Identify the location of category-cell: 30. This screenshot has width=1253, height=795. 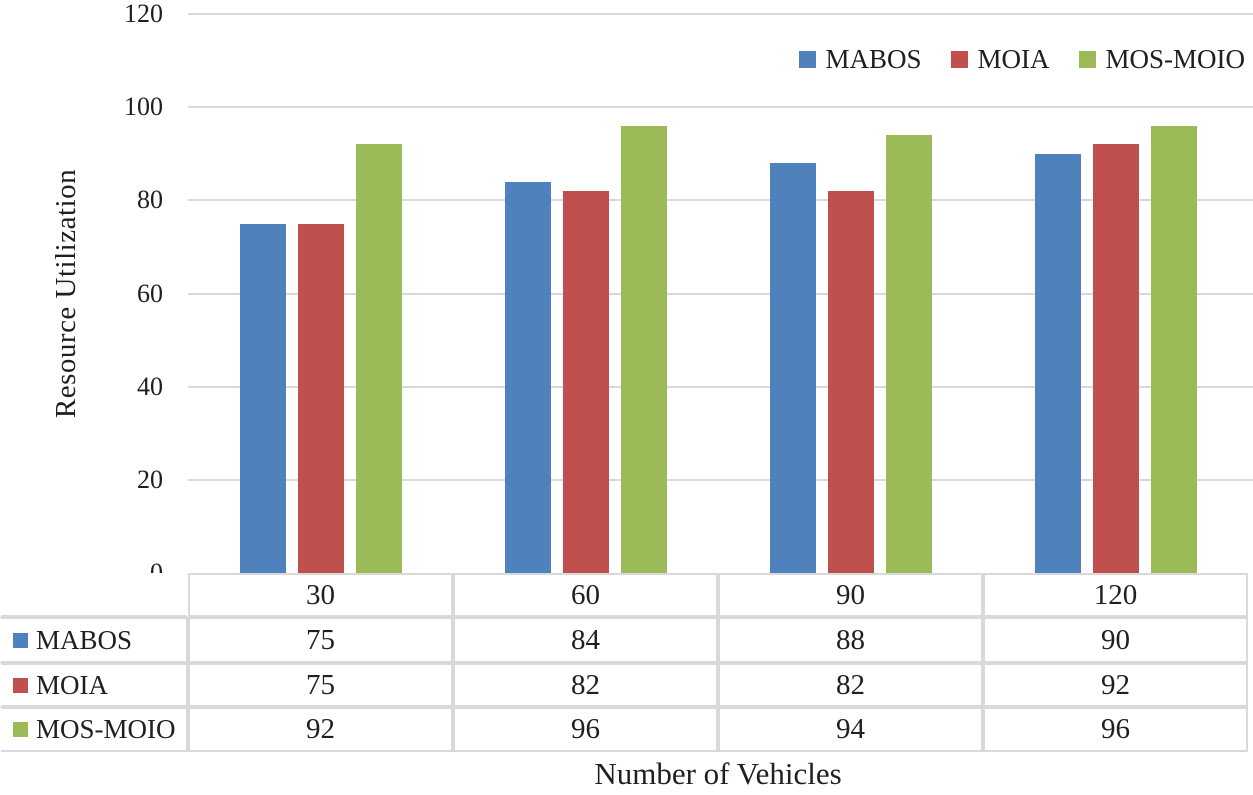
(320, 595).